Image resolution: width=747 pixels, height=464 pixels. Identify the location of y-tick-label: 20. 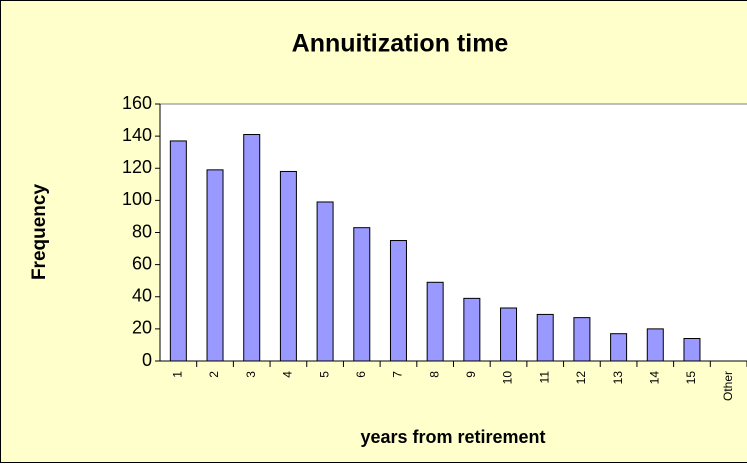
(142, 328).